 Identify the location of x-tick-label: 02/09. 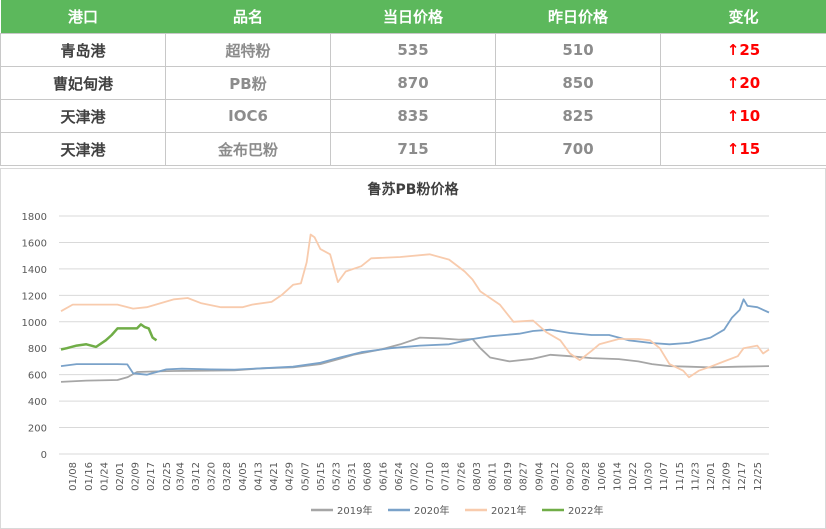
(136, 476).